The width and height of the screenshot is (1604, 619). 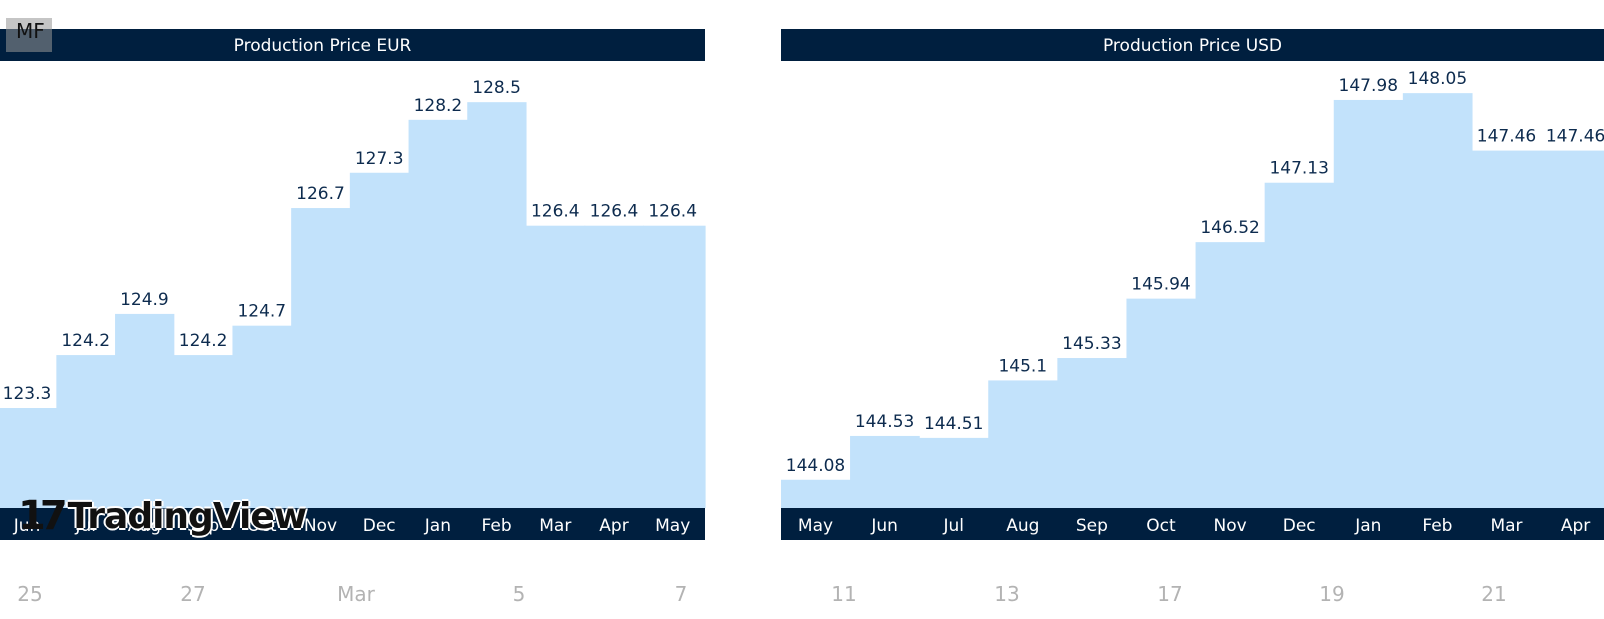 What do you see at coordinates (29, 594) in the screenshot?
I see `date-axis-tick: 25` at bounding box center [29, 594].